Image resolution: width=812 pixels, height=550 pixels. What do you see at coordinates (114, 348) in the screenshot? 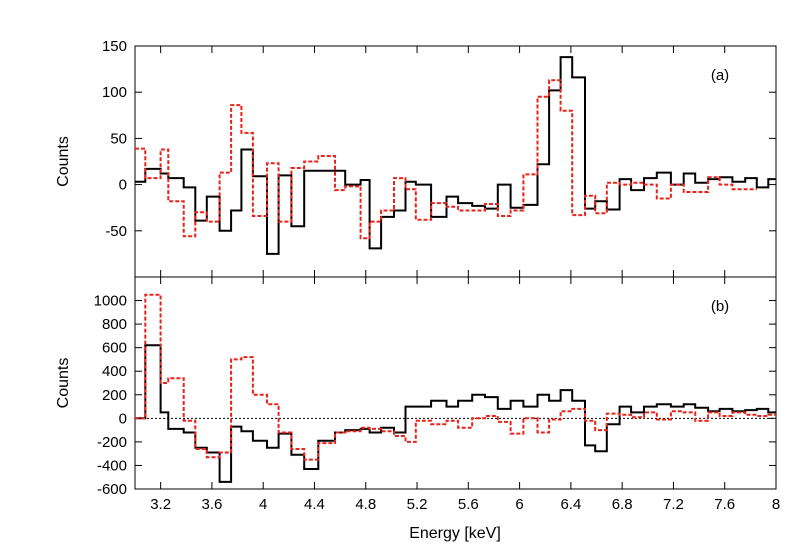
I see `y-tick-label: 600` at bounding box center [114, 348].